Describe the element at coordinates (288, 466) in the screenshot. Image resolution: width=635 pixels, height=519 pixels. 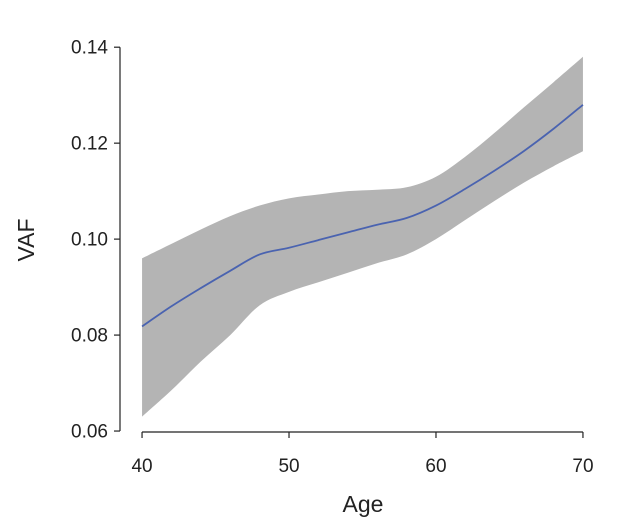
I see `x-tick-label: 50` at that location.